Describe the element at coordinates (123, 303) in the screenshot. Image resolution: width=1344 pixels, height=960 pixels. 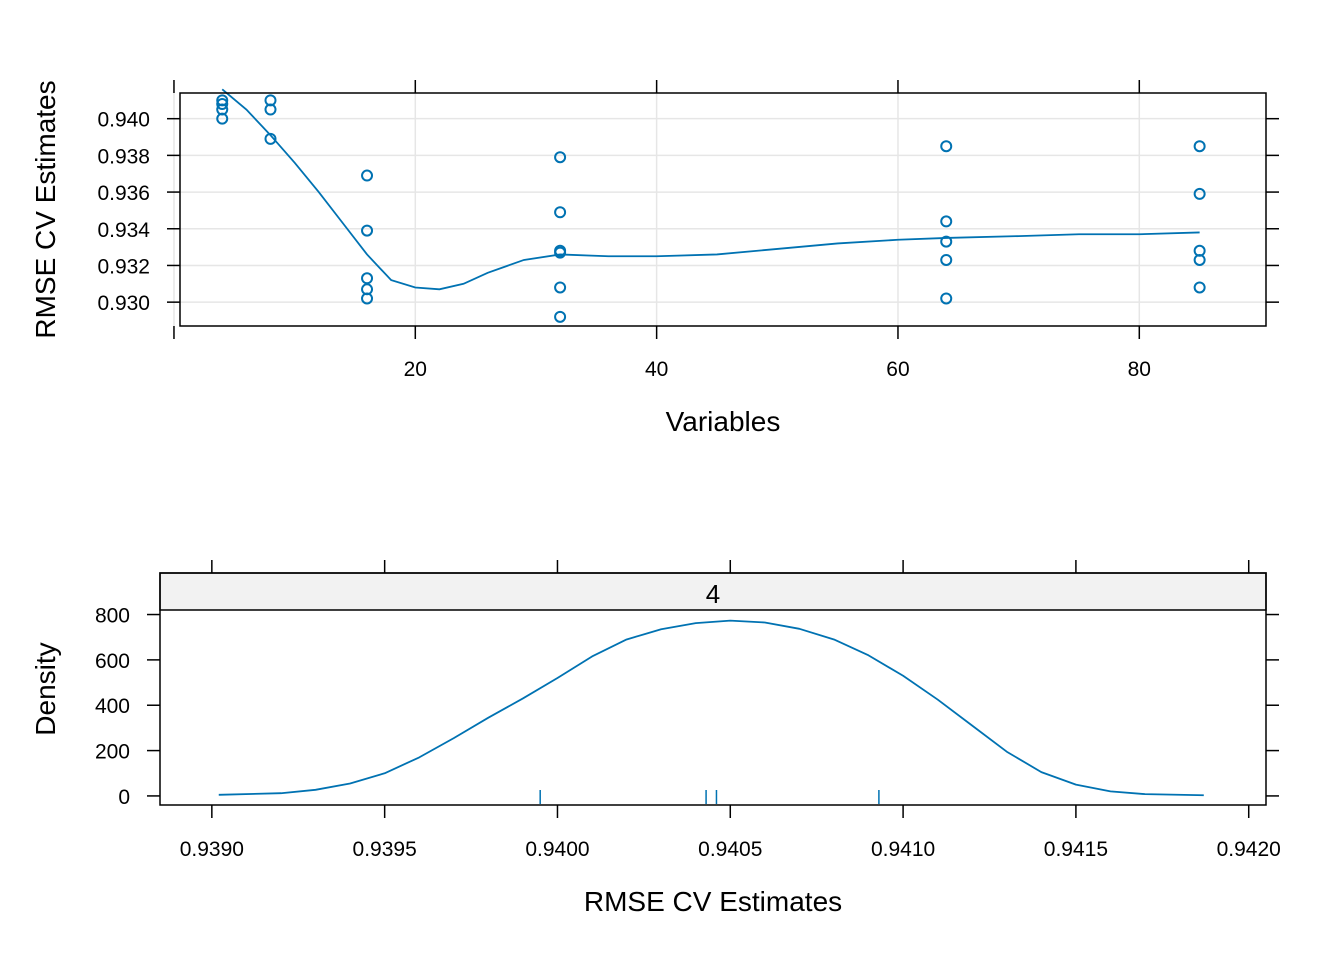
I see `y-tick-label: 0.930` at that location.